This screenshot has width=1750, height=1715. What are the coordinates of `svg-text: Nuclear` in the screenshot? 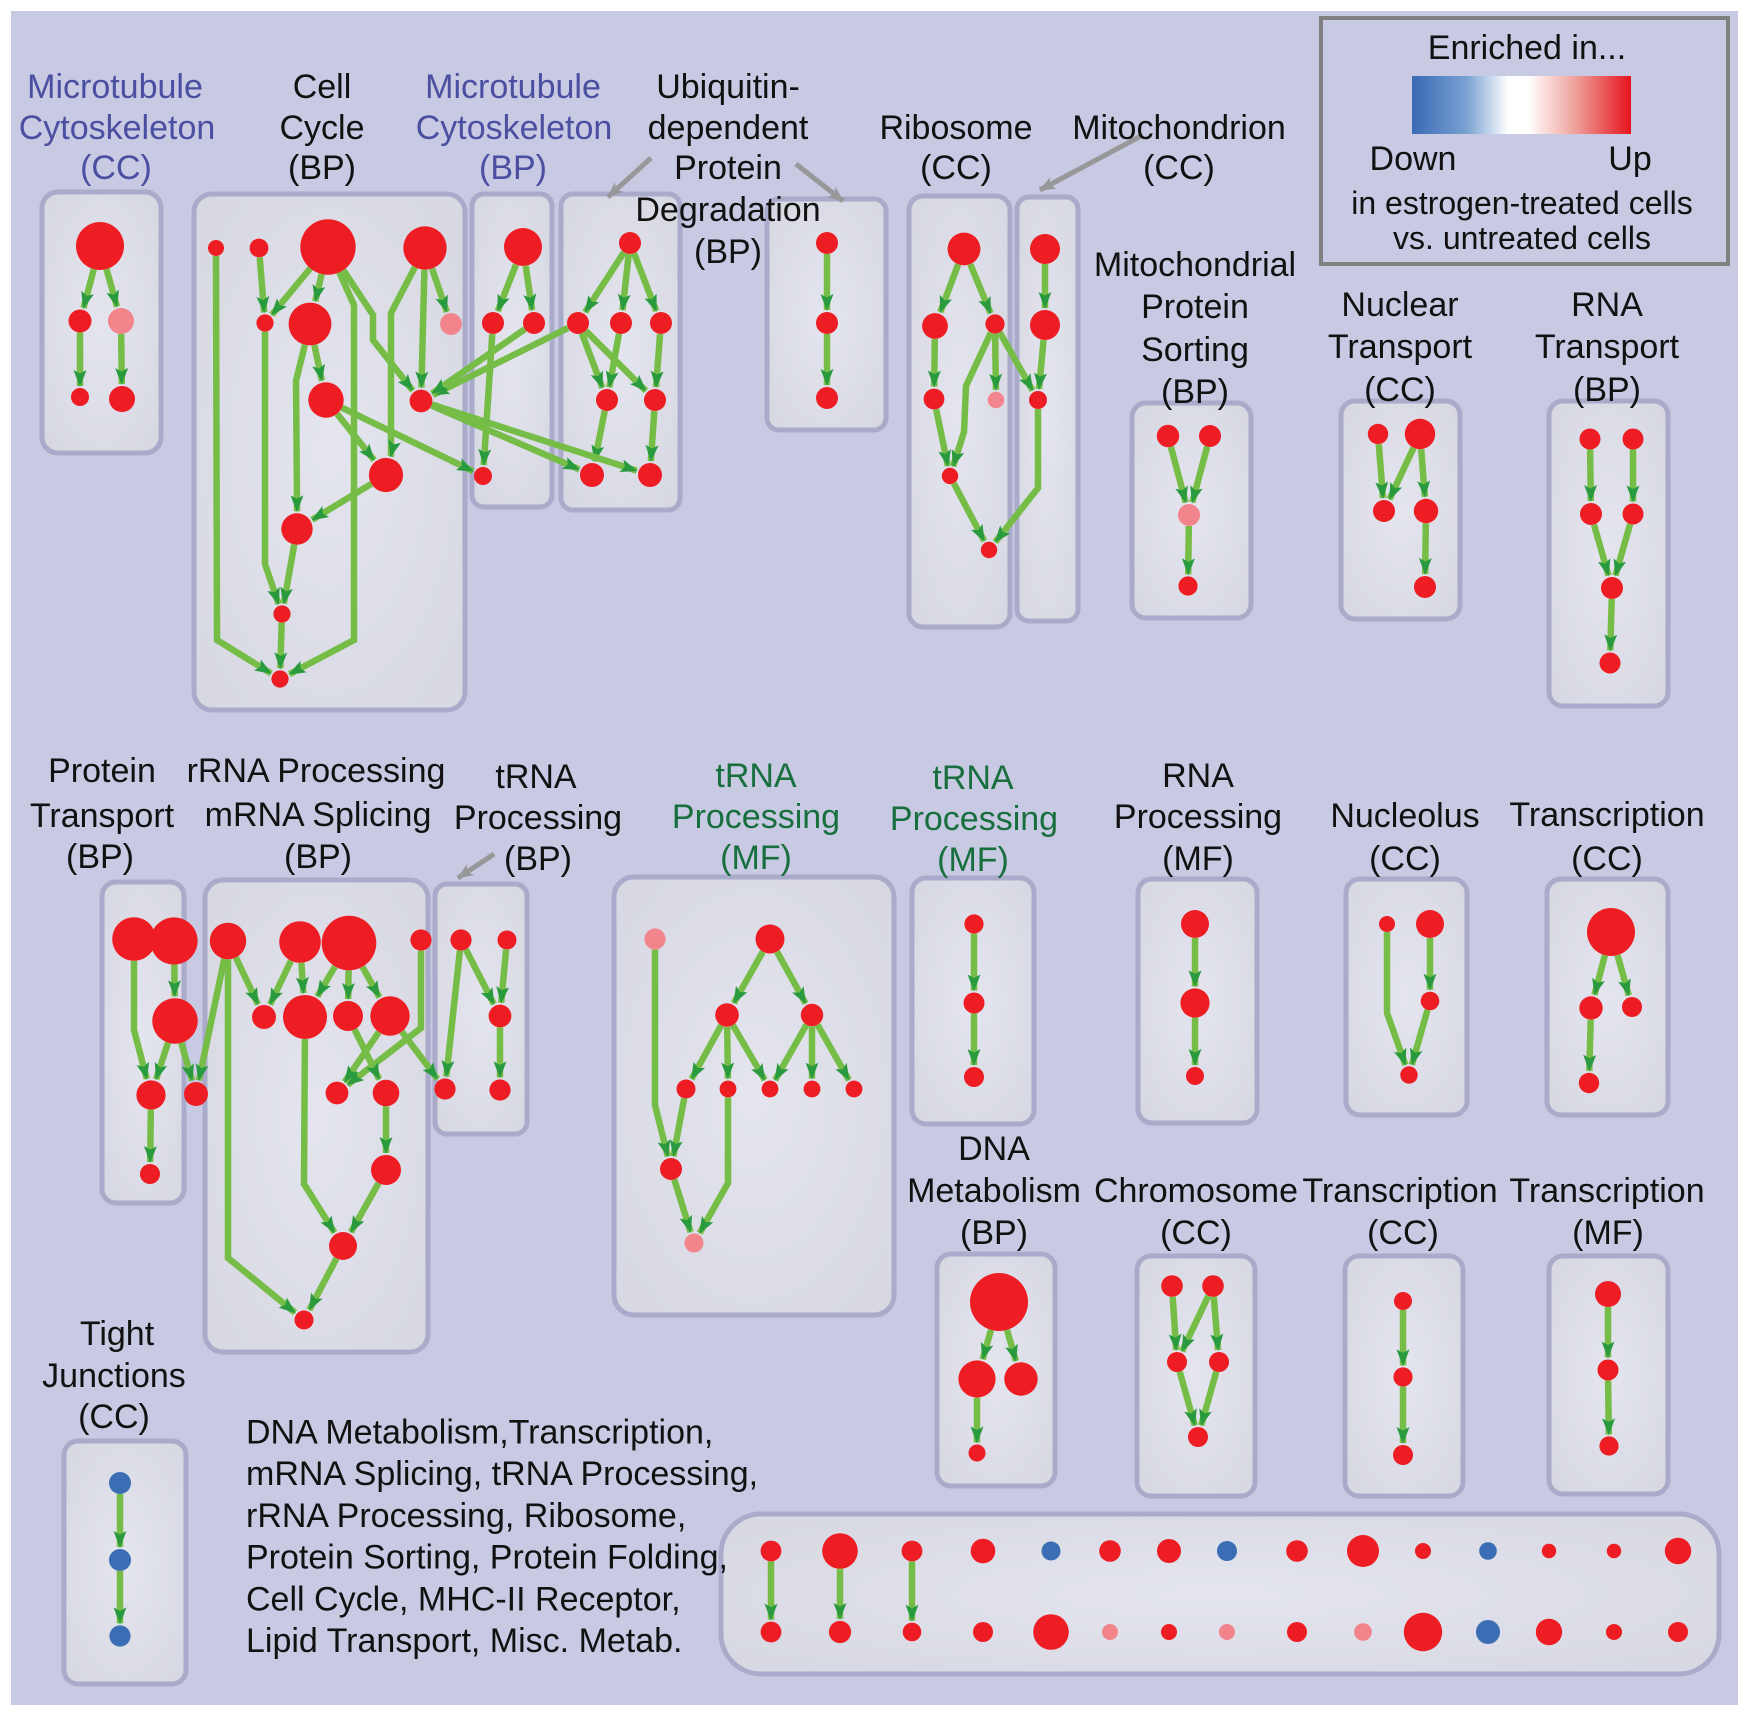 It's located at (1399, 305).